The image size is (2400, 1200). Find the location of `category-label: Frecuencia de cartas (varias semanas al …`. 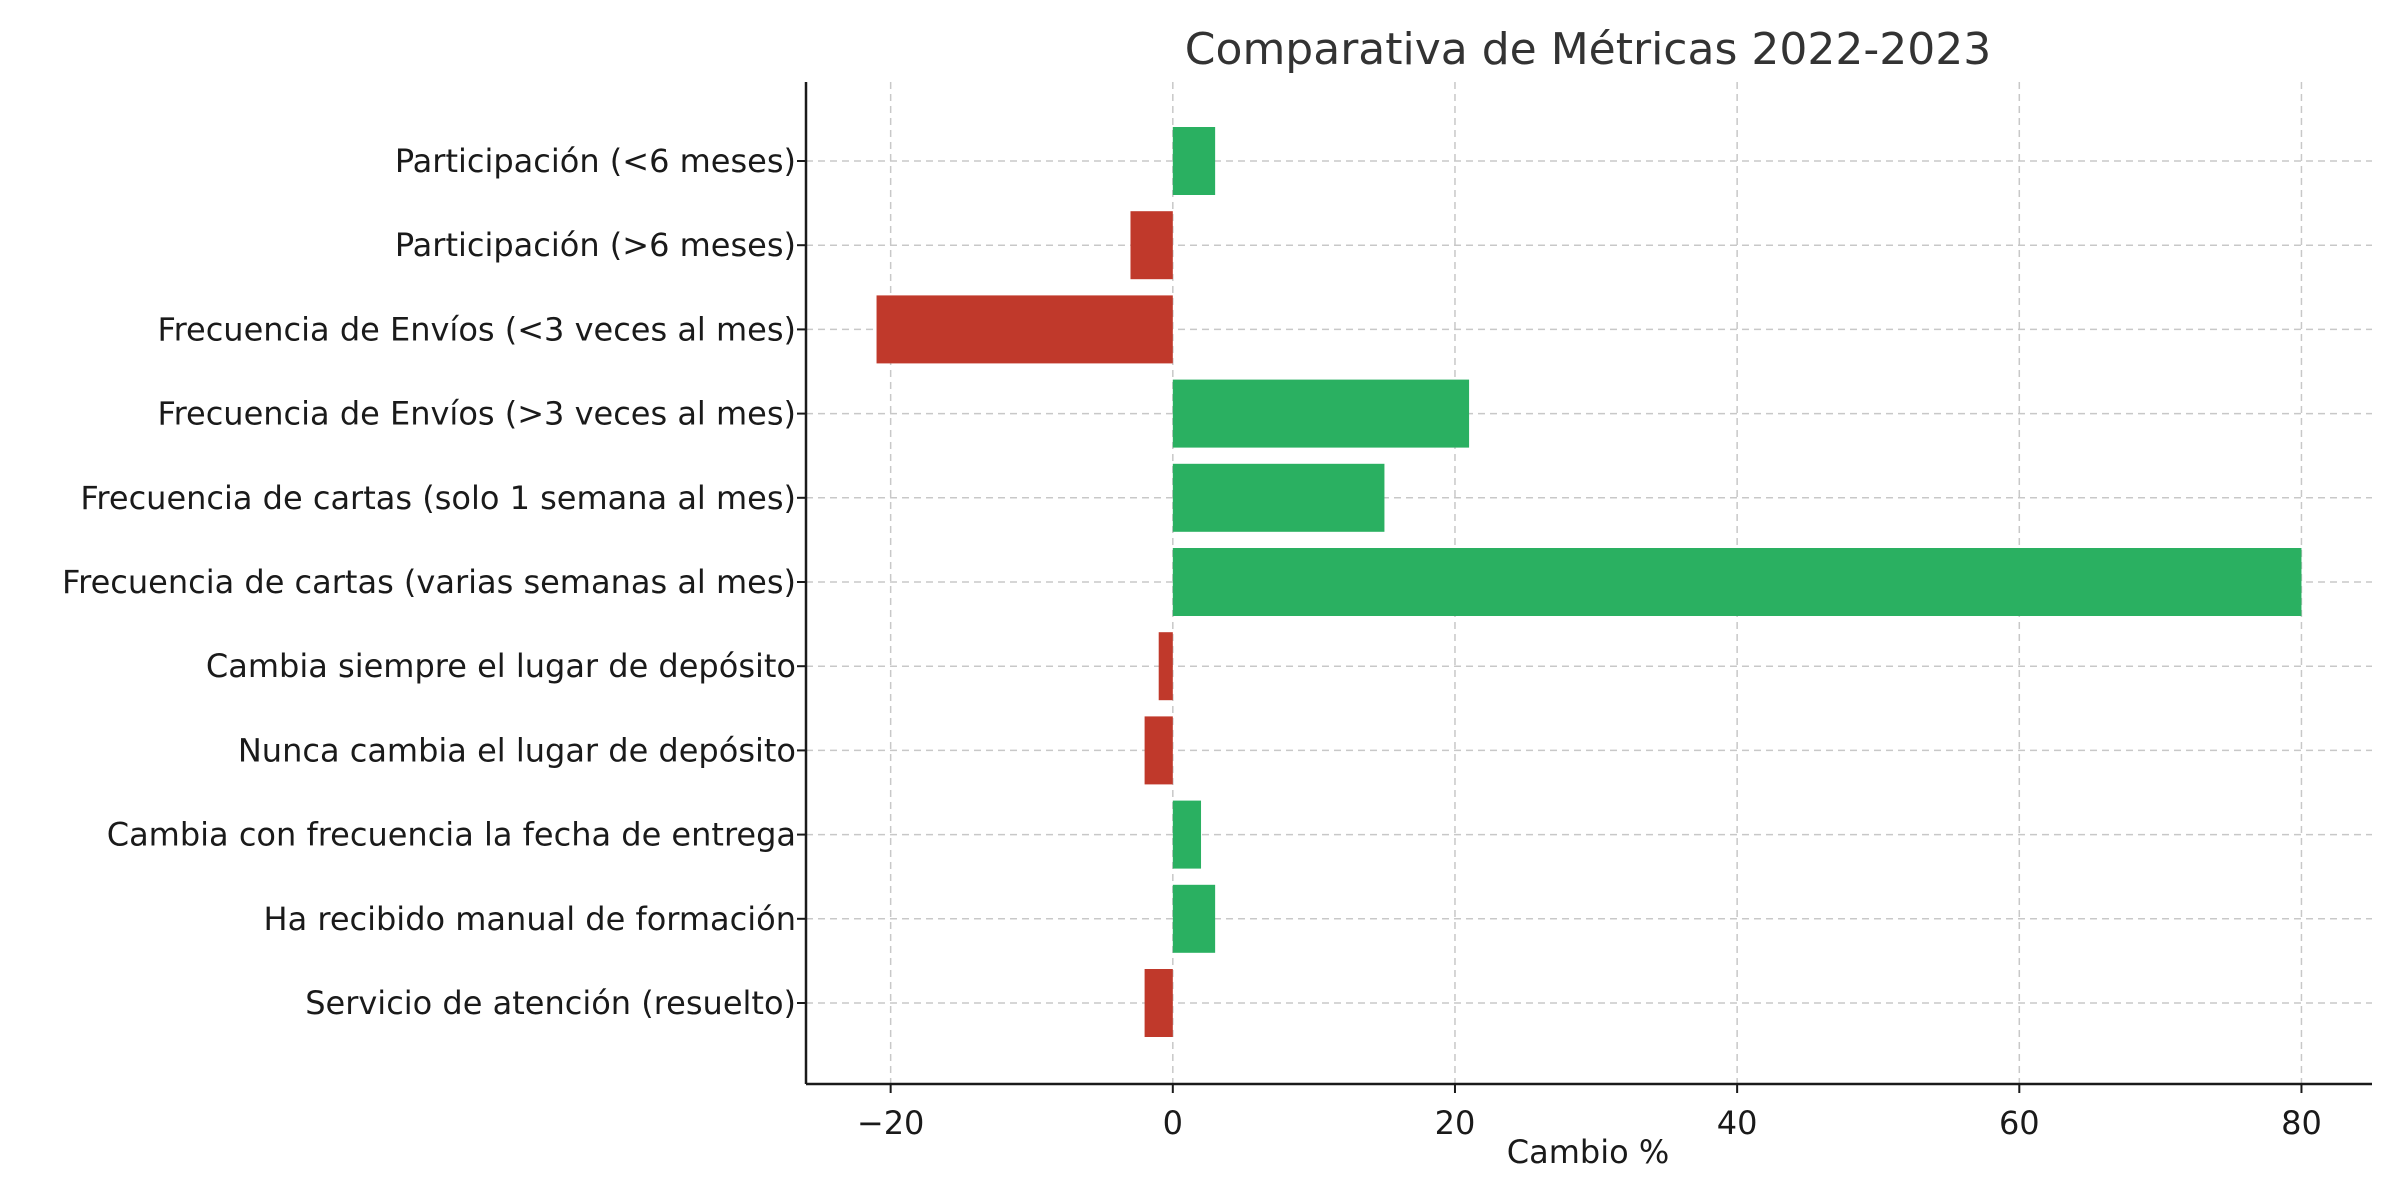

category-label: Frecuencia de cartas (varias semanas al … is located at coordinates (429, 582).